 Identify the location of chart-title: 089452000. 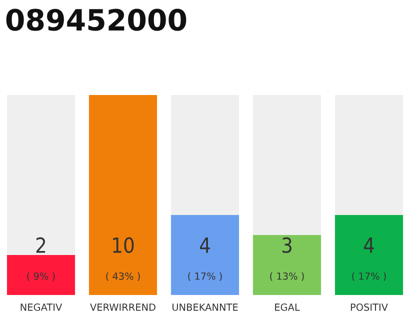
(96, 19).